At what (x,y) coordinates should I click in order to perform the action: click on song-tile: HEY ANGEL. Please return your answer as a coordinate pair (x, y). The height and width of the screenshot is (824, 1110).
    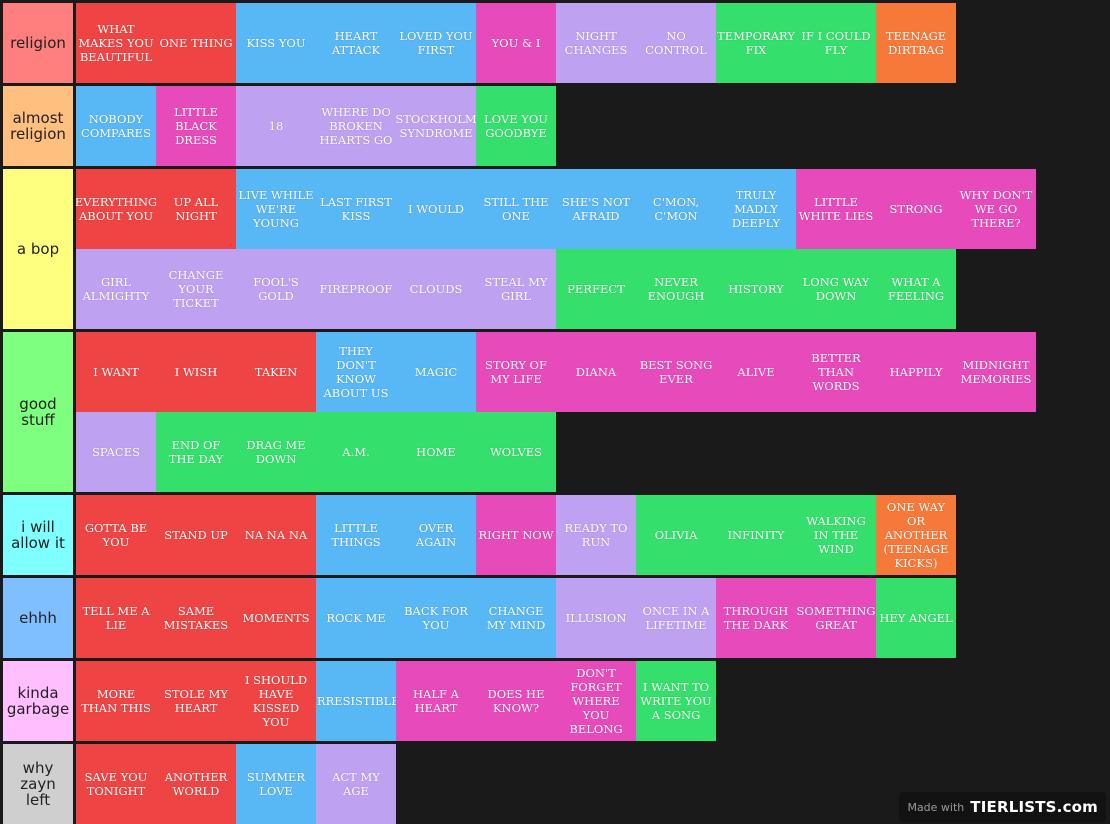
    Looking at the image, I should click on (916, 618).